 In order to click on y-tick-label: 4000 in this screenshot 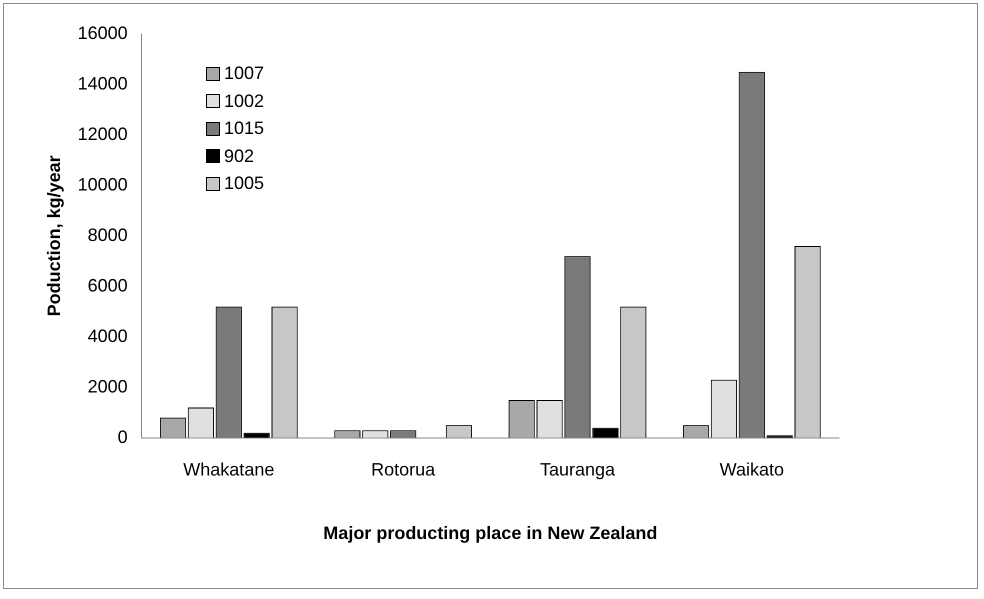, I will do `click(108, 336)`.